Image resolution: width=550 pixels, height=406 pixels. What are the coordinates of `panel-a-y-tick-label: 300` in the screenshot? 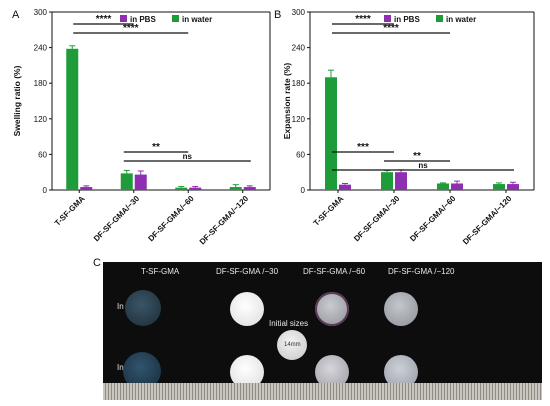 It's located at (41, 12).